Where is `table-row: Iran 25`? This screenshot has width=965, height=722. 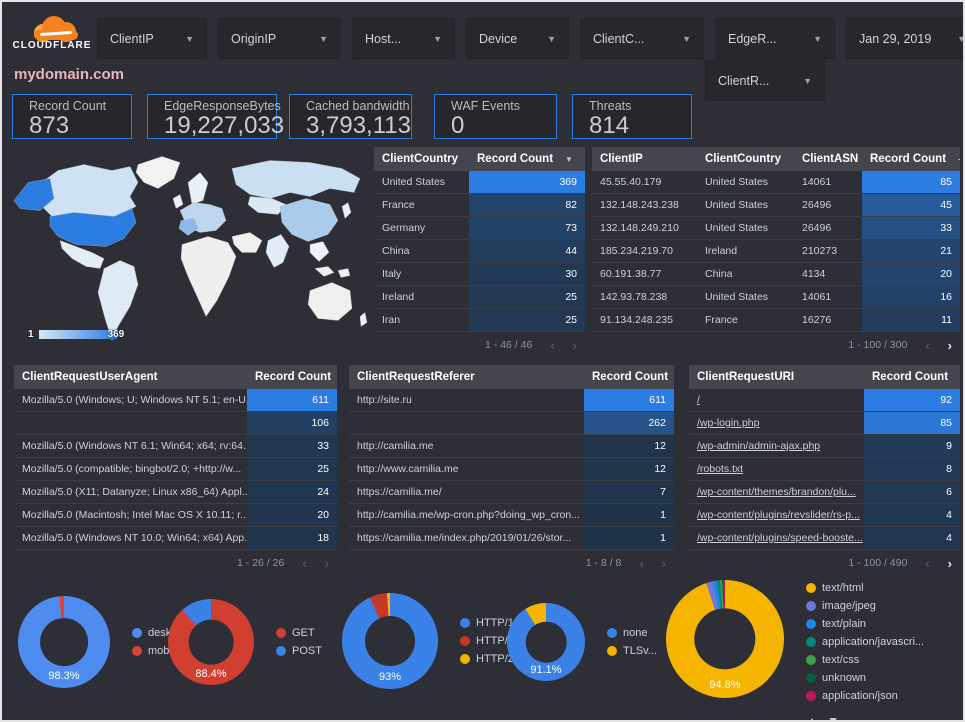 table-row: Iran 25 is located at coordinates (479, 320).